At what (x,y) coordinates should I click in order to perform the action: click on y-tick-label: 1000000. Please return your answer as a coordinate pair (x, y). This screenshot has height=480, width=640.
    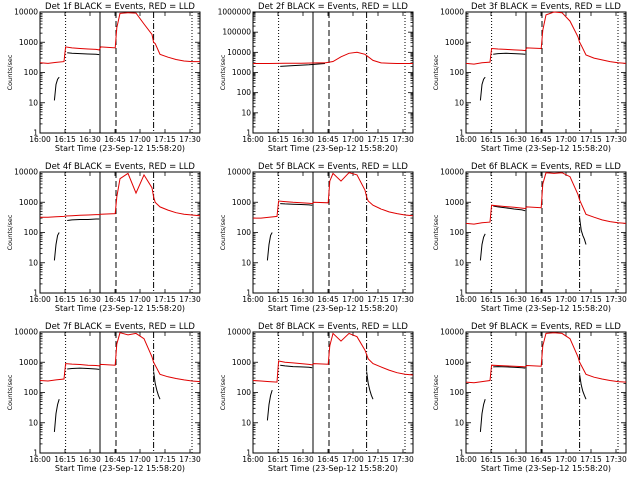
    Looking at the image, I should click on (235, 12).